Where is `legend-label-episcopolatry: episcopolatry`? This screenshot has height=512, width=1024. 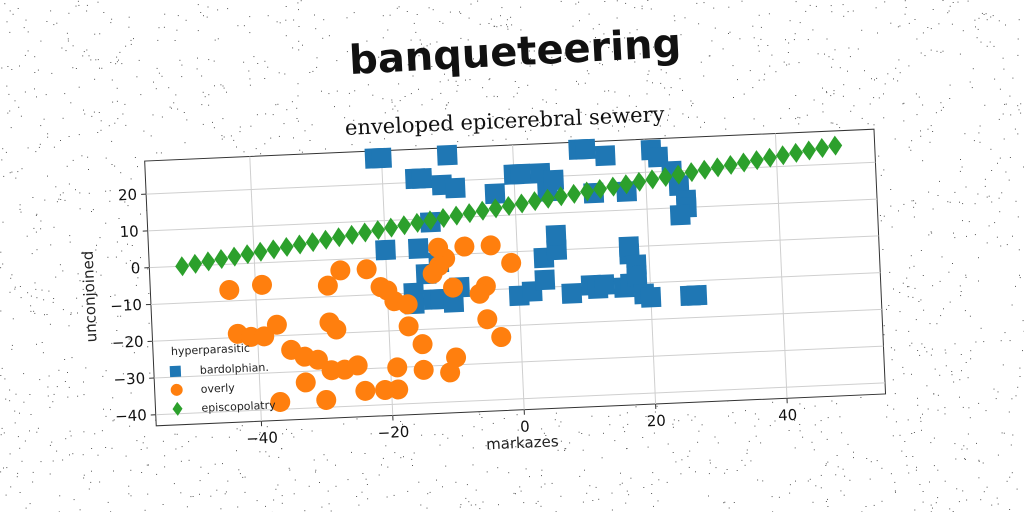
legend-label-episcopolatry: episcopolatry is located at coordinates (238, 407).